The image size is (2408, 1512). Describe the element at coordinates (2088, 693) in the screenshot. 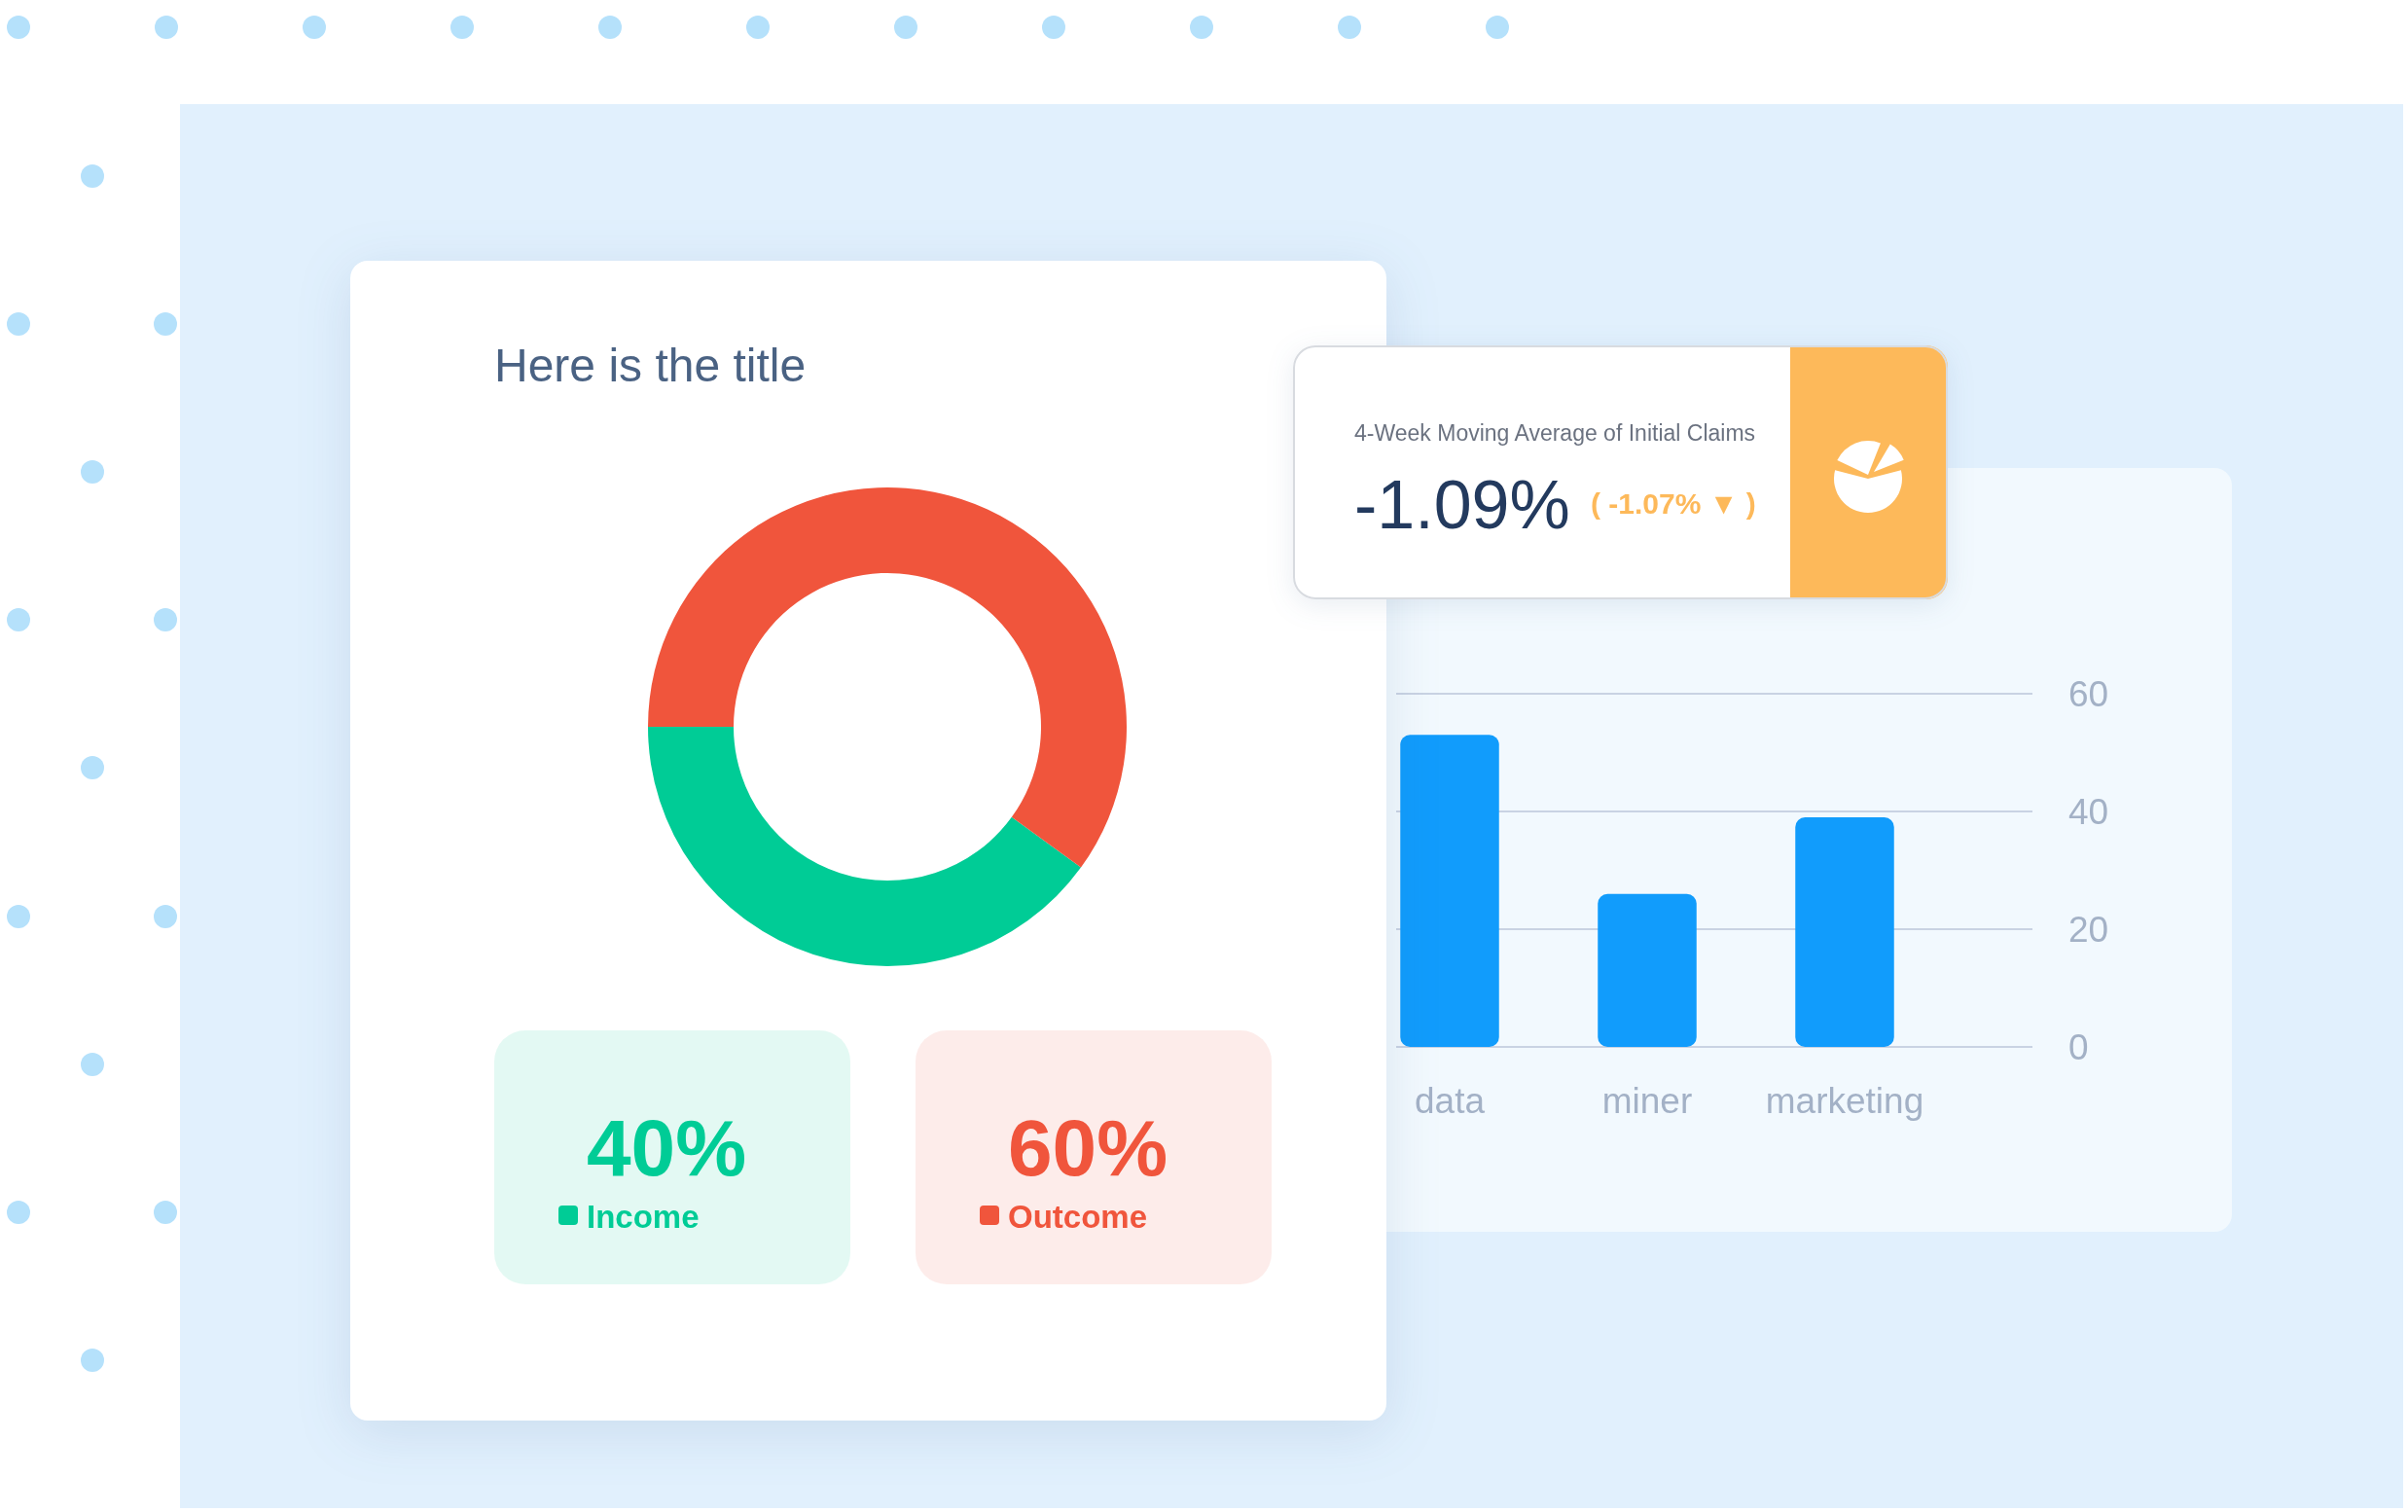

I see `y-tick-label: 60` at that location.